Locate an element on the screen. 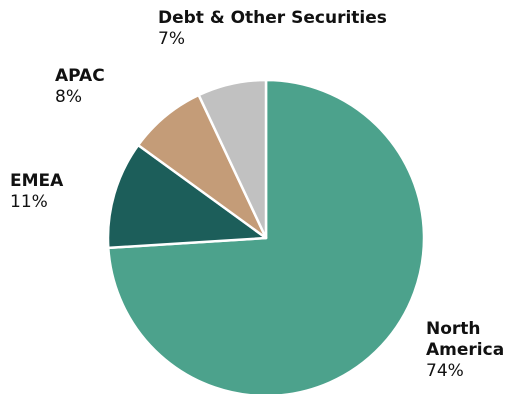 This screenshot has width=509, height=394. slice-name-north-america: North America is located at coordinates (465, 339).